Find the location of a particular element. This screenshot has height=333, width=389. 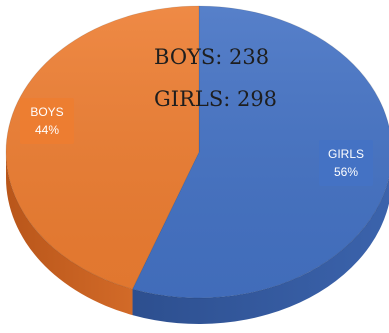

boys-label-percent: 44% is located at coordinates (47, 130).